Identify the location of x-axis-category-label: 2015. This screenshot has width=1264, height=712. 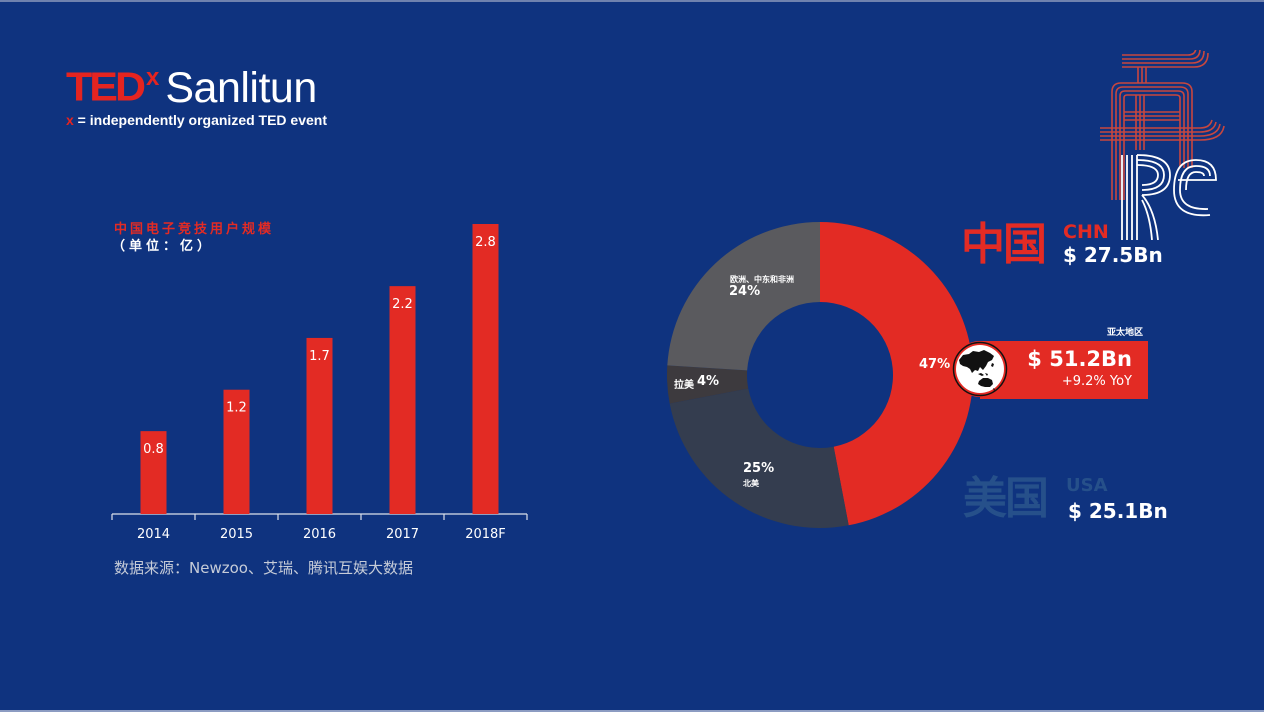
(236, 534).